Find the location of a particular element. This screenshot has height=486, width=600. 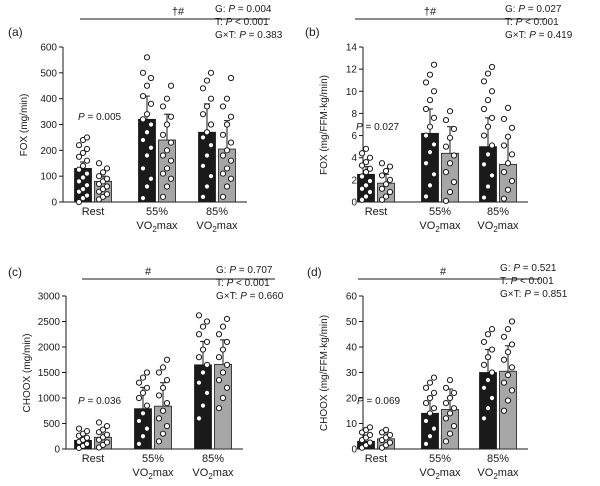

y-tick-label: 2000 is located at coordinates (49, 348).